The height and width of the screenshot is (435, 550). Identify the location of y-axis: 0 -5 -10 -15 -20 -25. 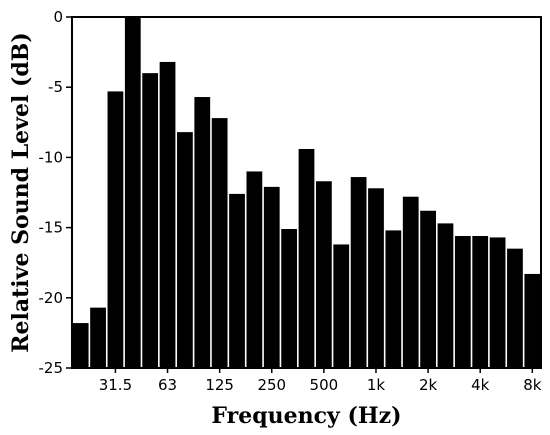
(55, 192).